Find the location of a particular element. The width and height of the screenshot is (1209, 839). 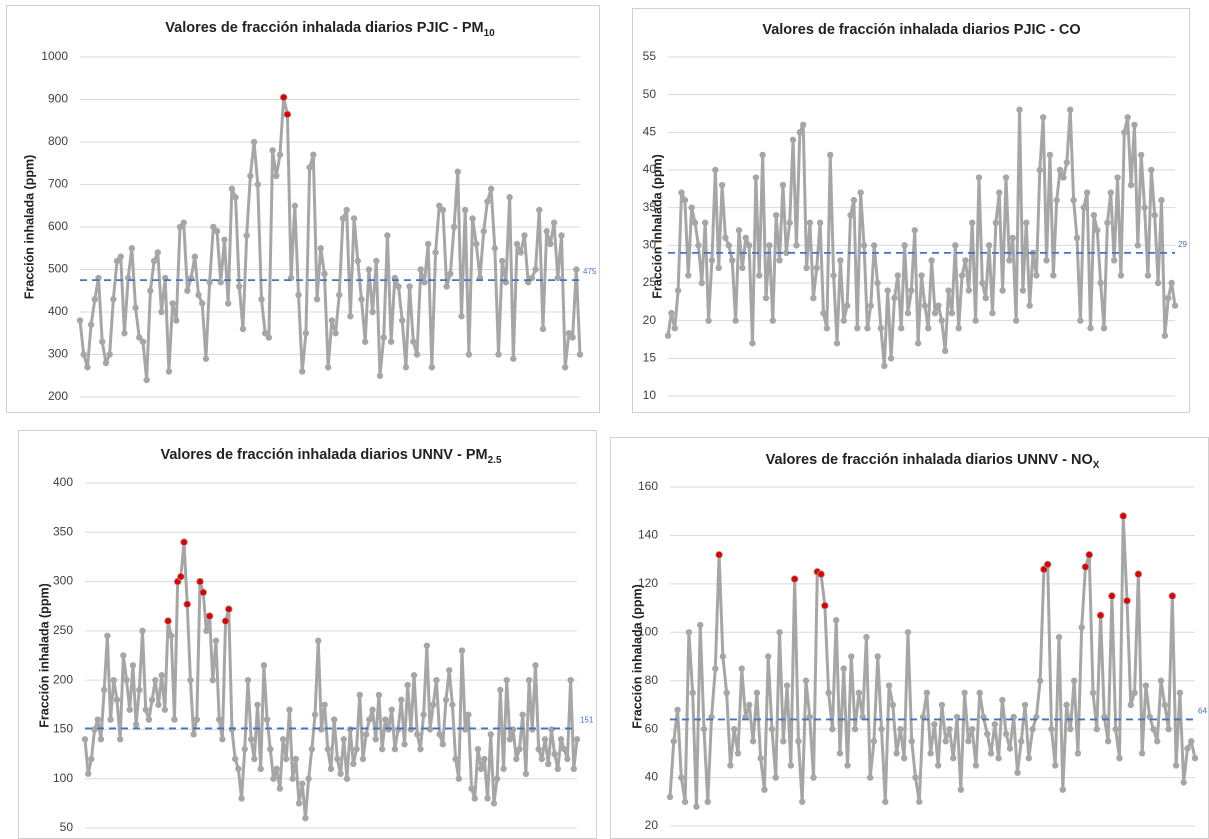

y-axis-label: Fracción inhalada (ppm) is located at coordinates (657, 226).